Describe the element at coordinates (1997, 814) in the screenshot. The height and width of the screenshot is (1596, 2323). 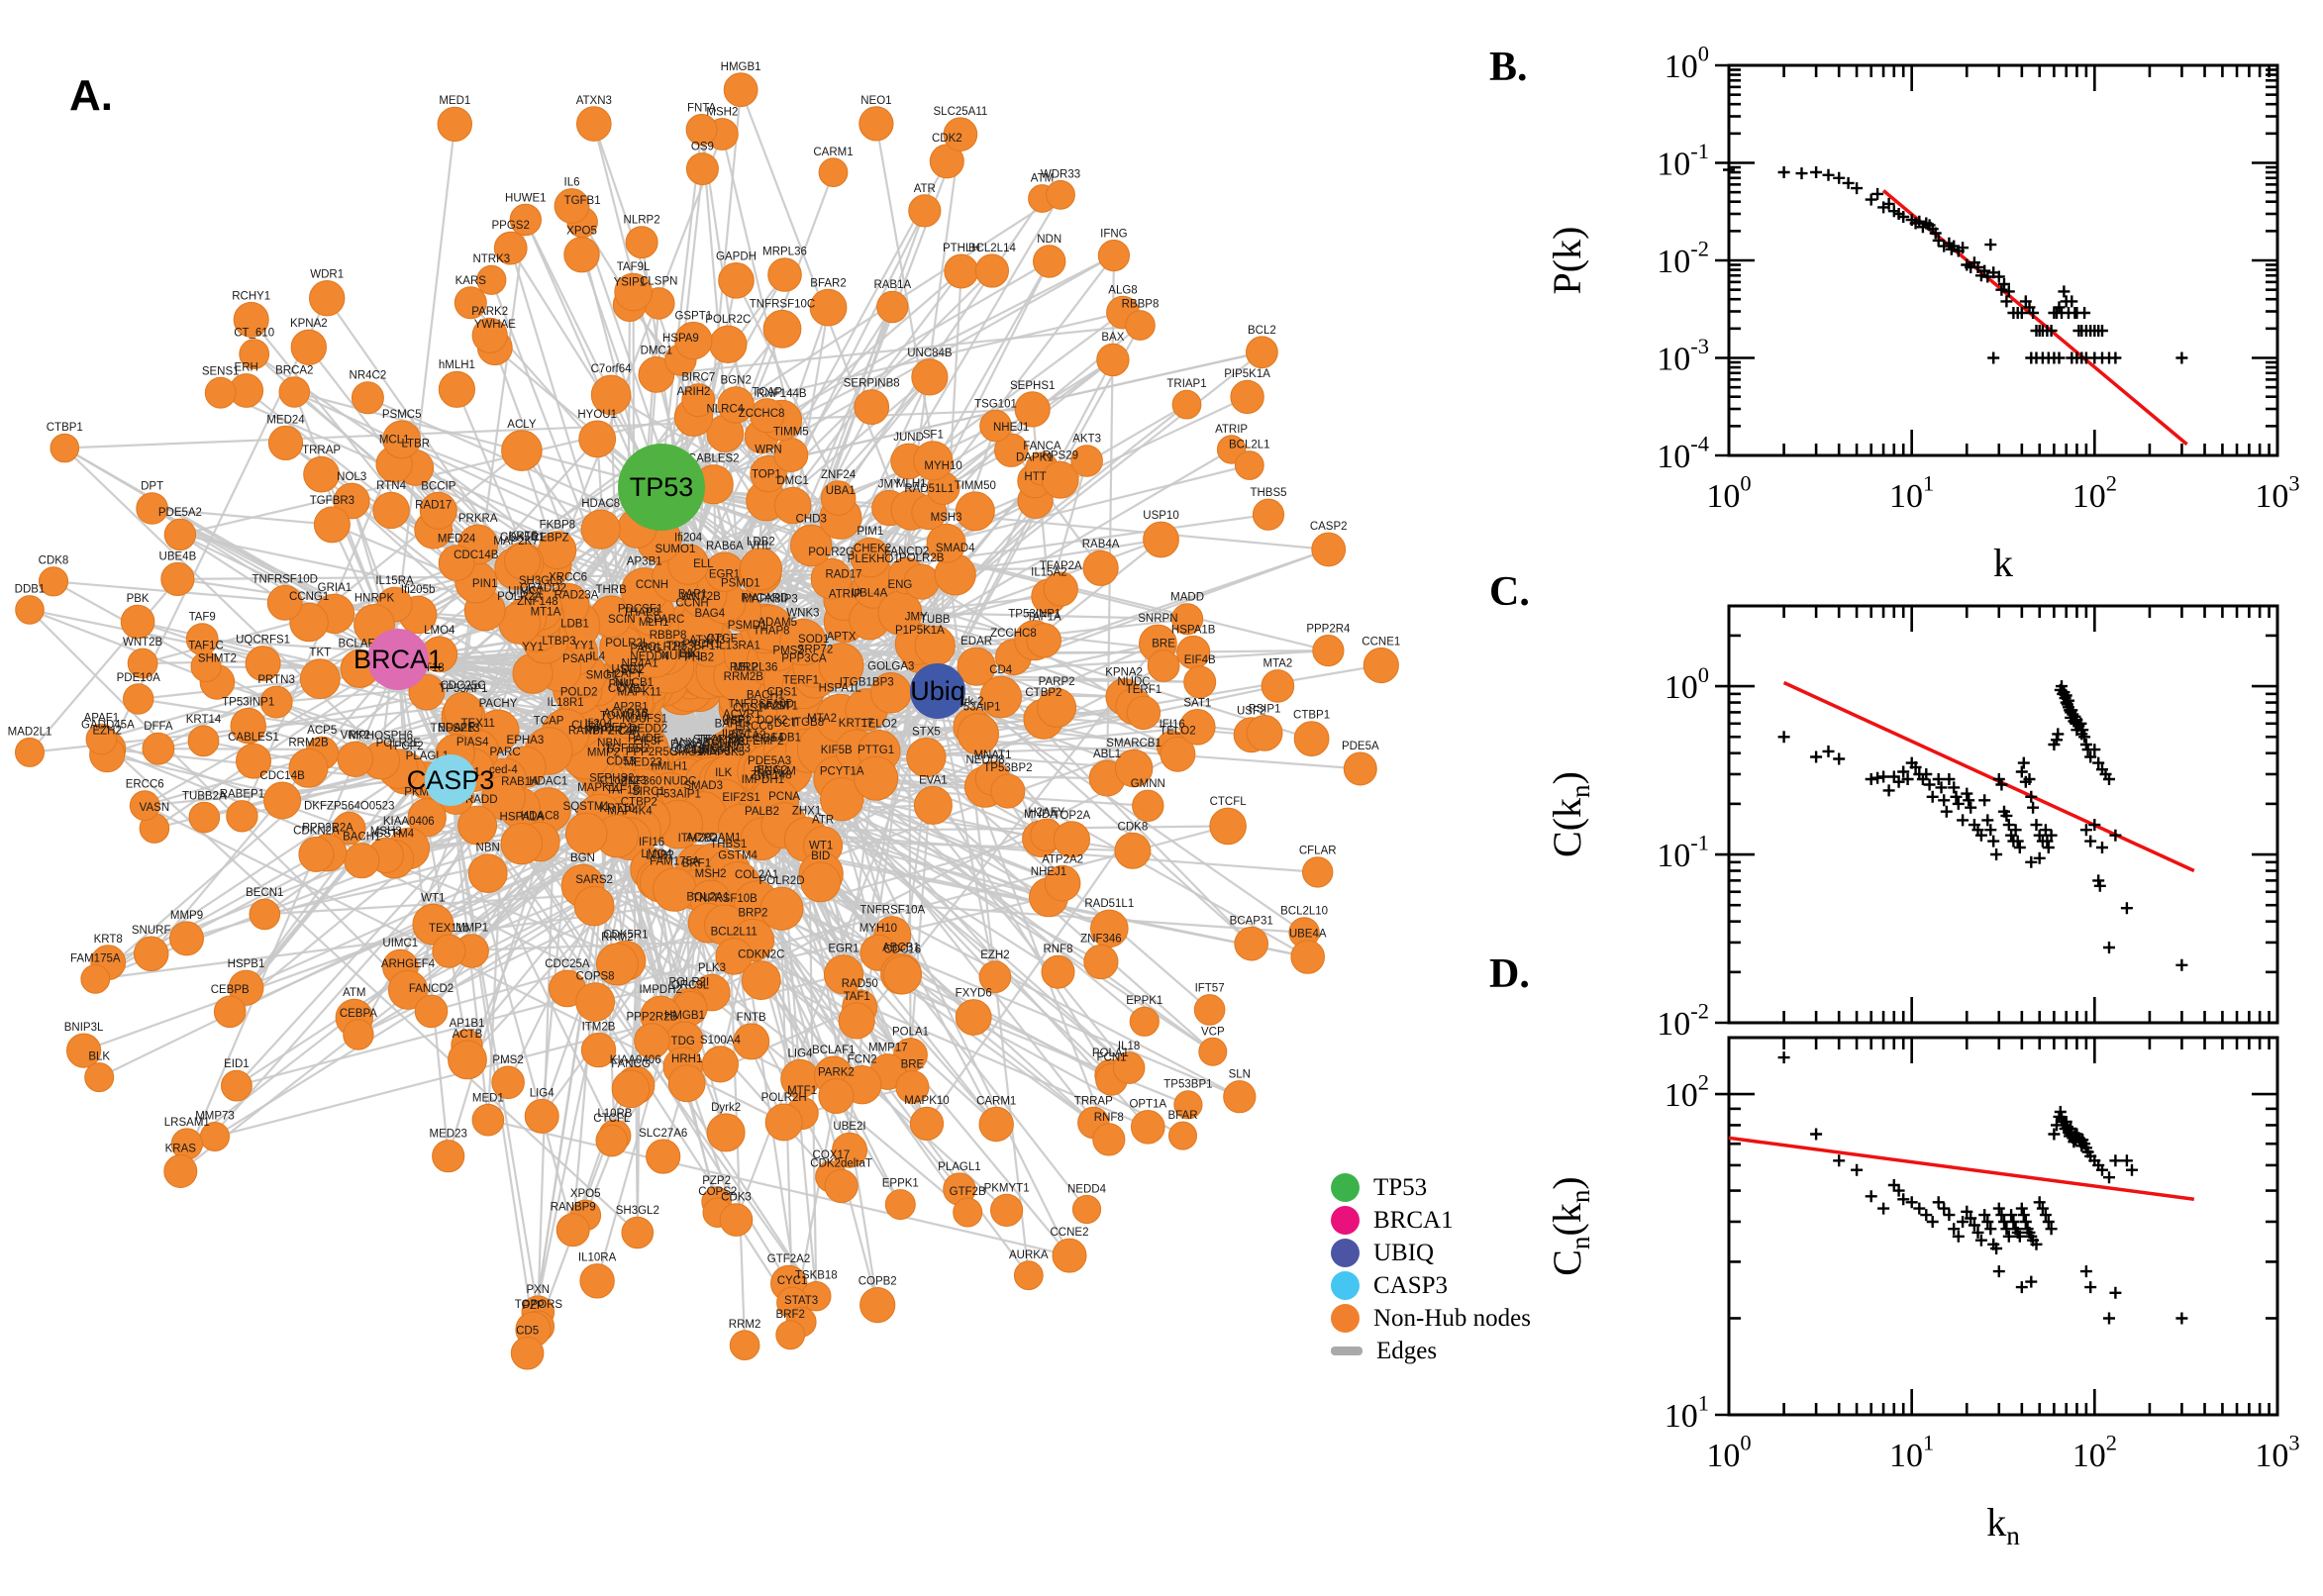
I see `plot-panel-C` at that location.